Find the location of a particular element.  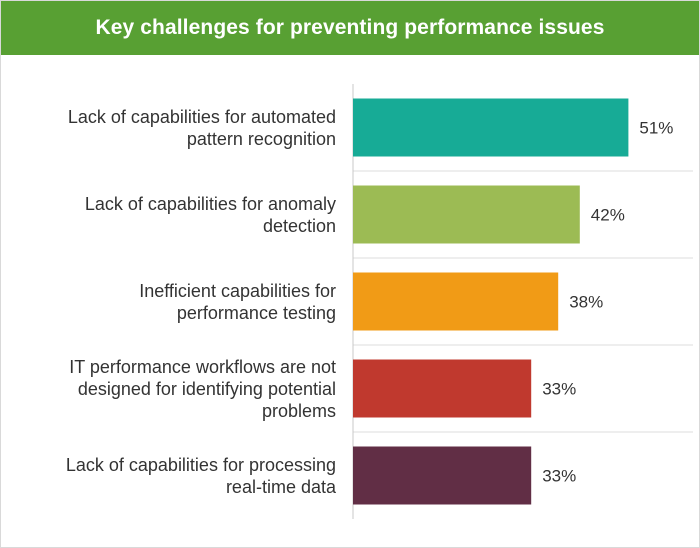

category-label-line: real-time data is located at coordinates (280, 486).